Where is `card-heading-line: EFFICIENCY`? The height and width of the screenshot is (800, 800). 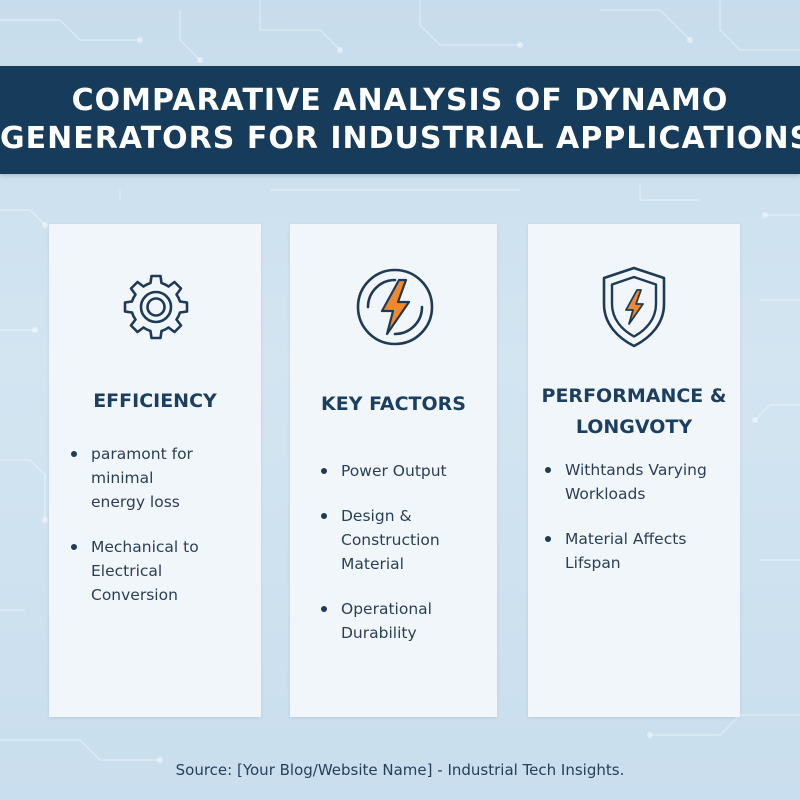 card-heading-line: EFFICIENCY is located at coordinates (155, 401).